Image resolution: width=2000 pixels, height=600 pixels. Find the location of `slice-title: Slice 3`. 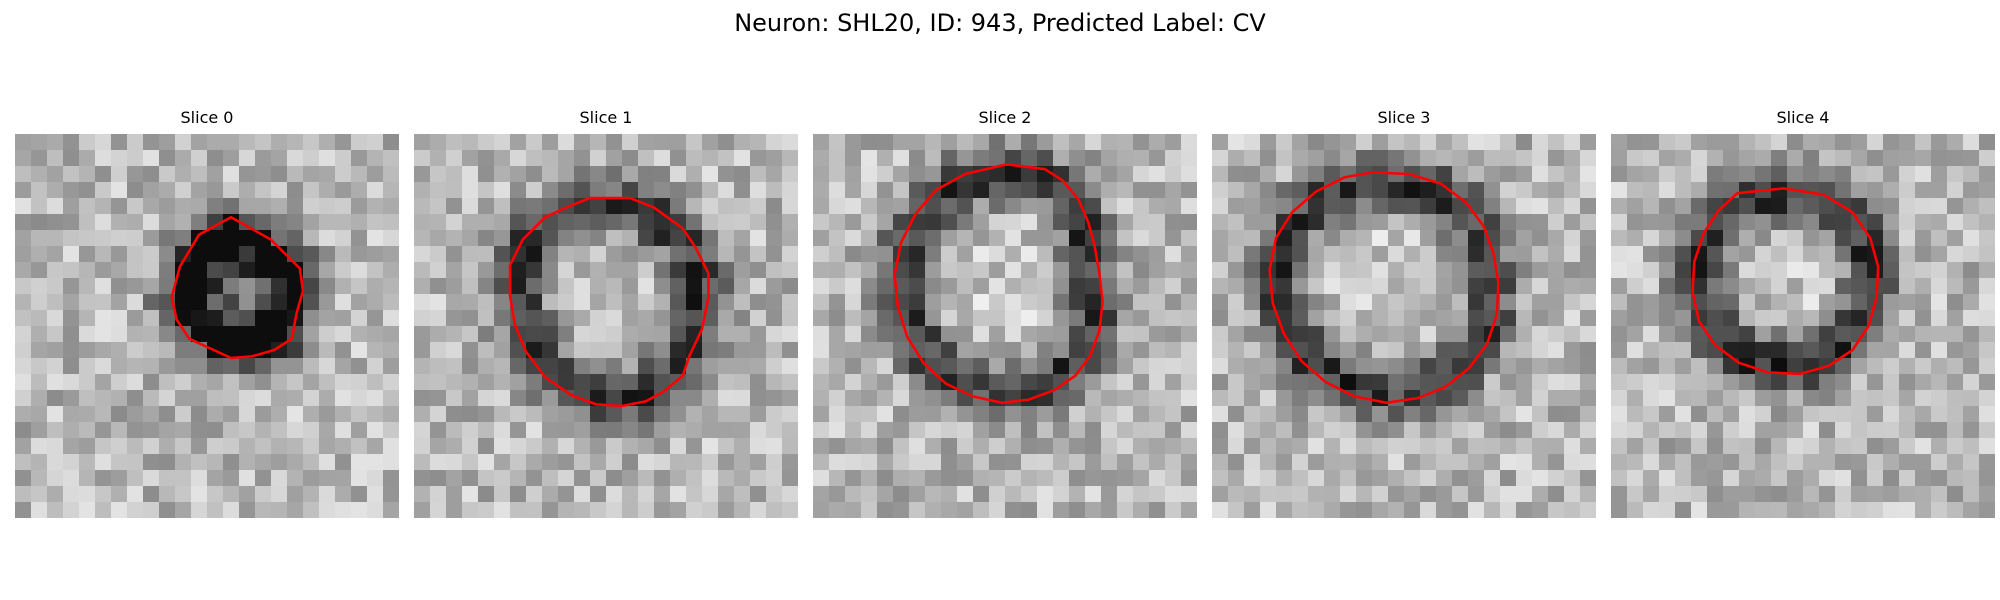

slice-title: Slice 3 is located at coordinates (1404, 117).